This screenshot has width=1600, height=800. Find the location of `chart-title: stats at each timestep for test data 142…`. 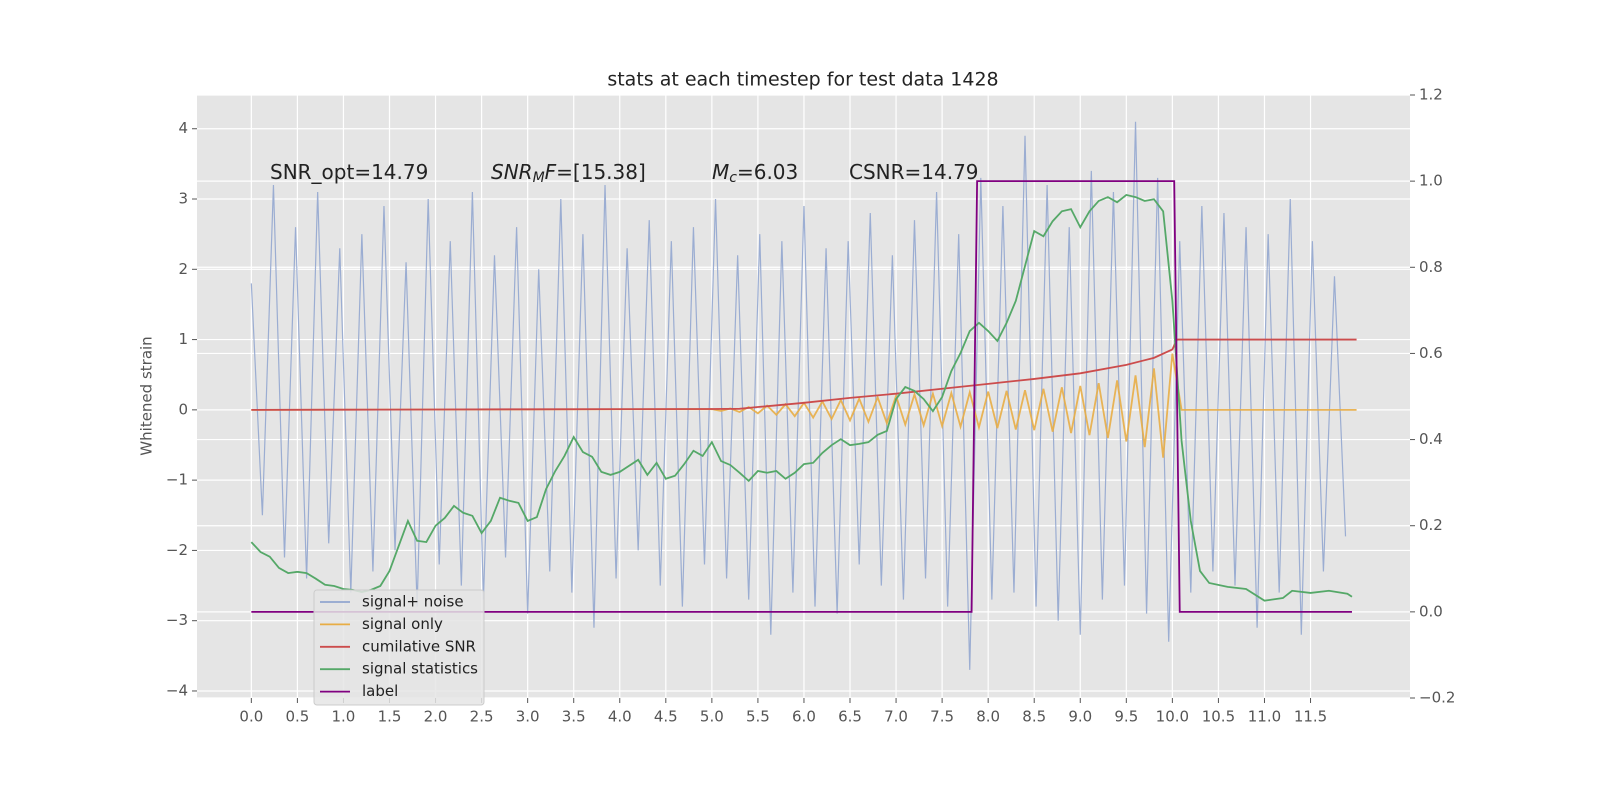

chart-title: stats at each timestep for test data 142… is located at coordinates (802, 80).